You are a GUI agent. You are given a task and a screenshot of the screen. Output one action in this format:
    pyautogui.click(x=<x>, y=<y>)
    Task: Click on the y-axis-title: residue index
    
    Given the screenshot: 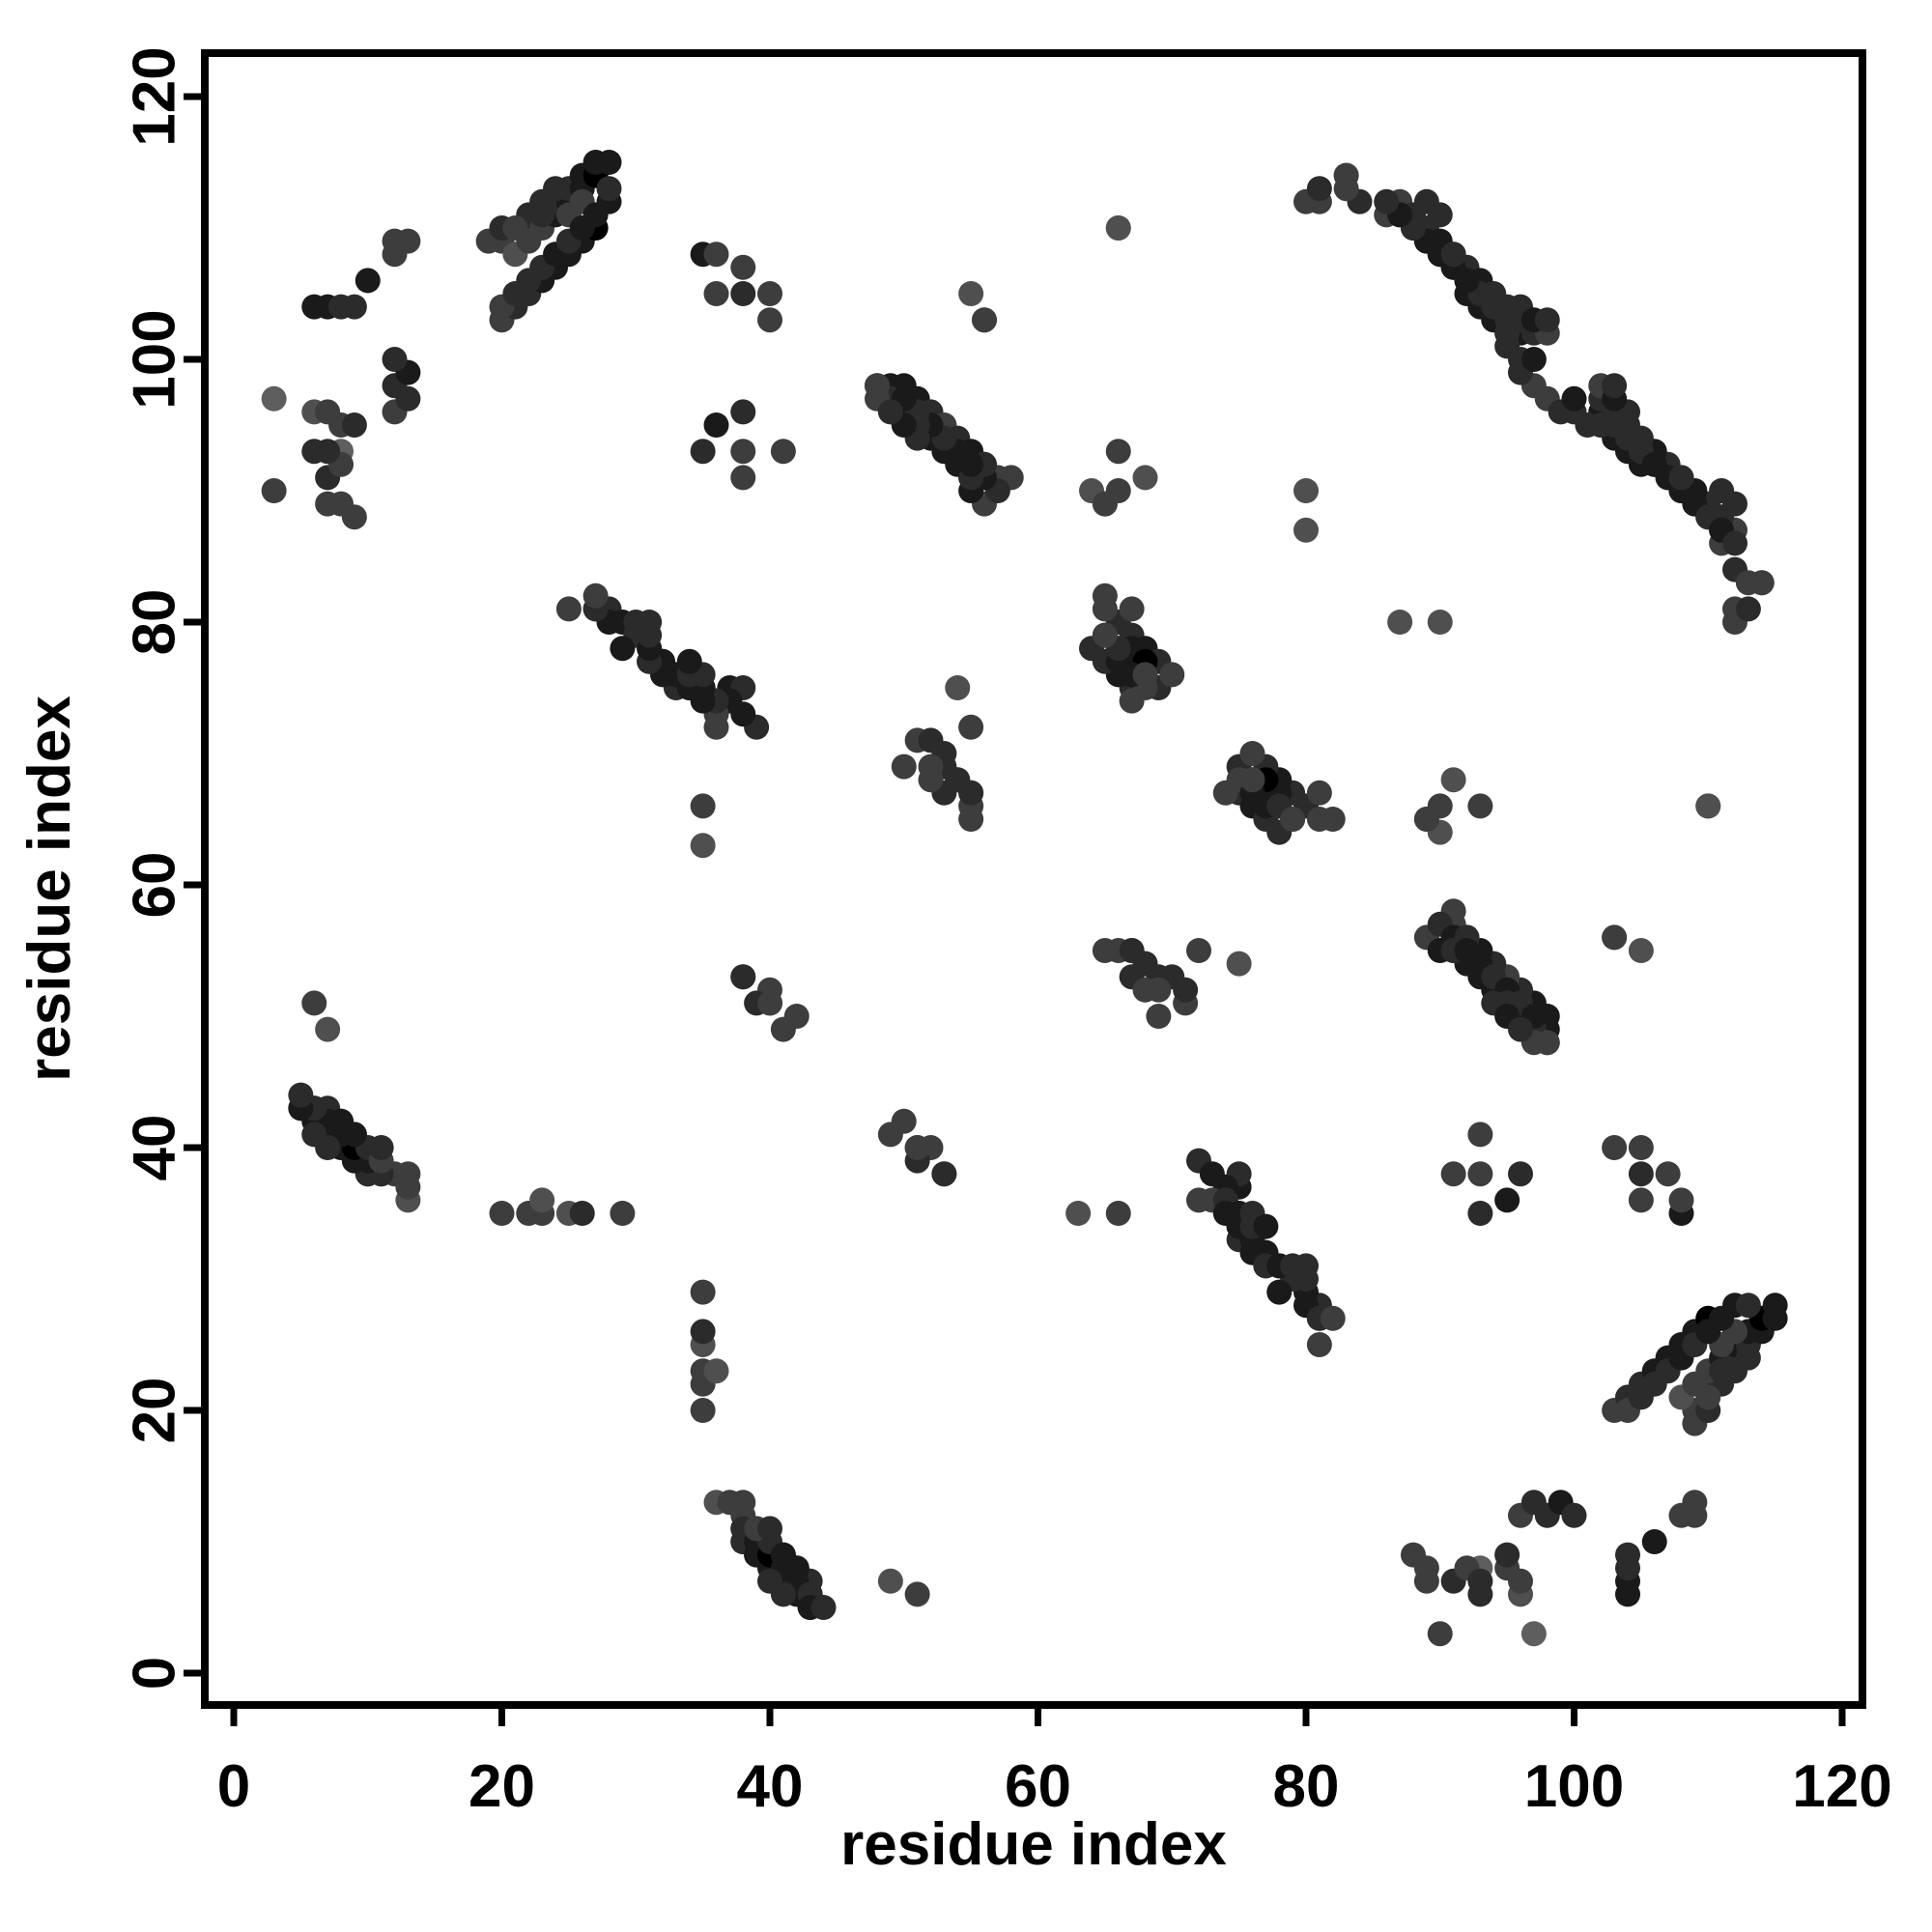 What is the action you would take?
    pyautogui.click(x=49, y=889)
    